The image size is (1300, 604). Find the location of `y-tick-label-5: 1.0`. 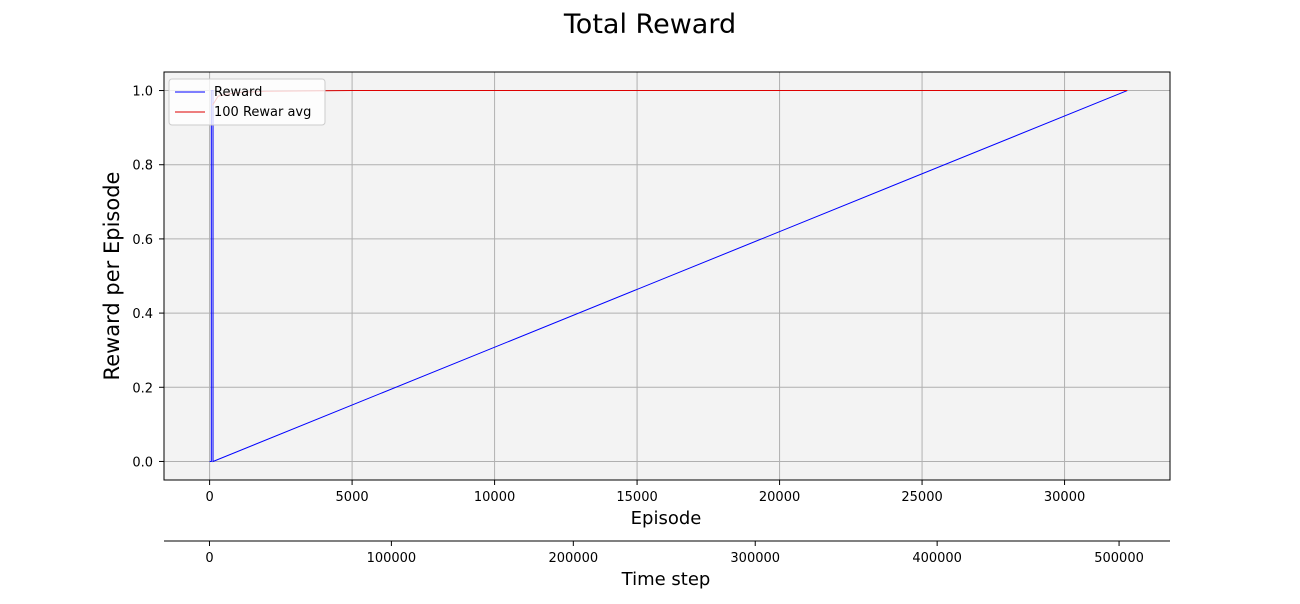

y-tick-label-5: 1.0 is located at coordinates (142, 92).